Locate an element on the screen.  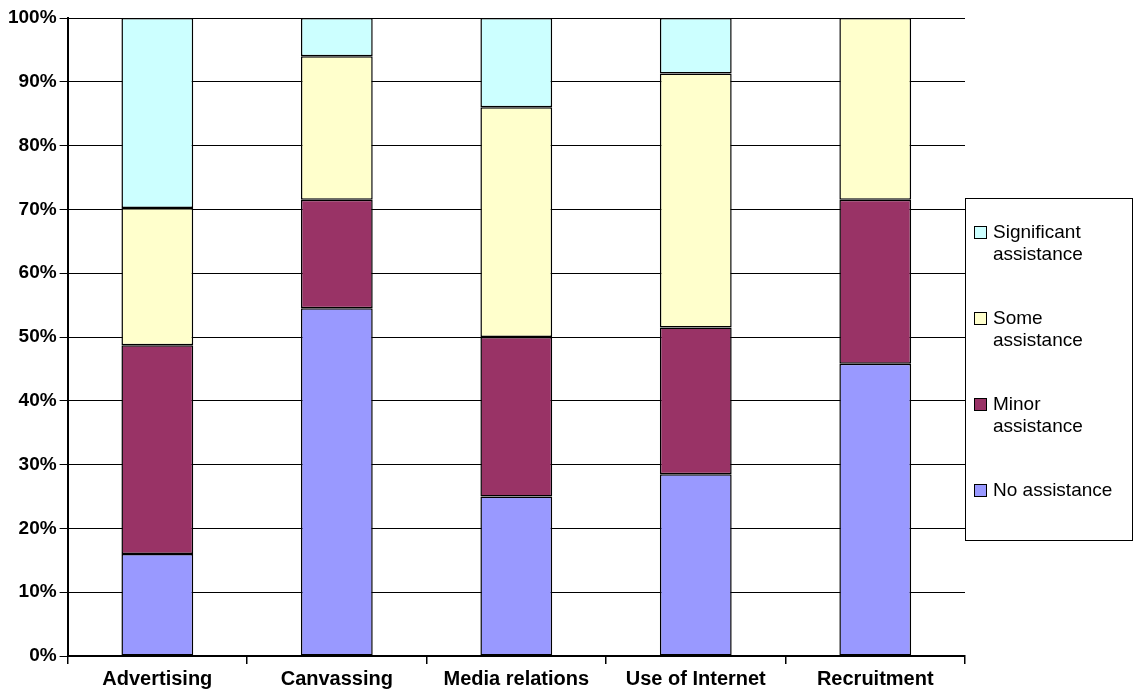
legend-label: No assistance is located at coordinates (1053, 490).